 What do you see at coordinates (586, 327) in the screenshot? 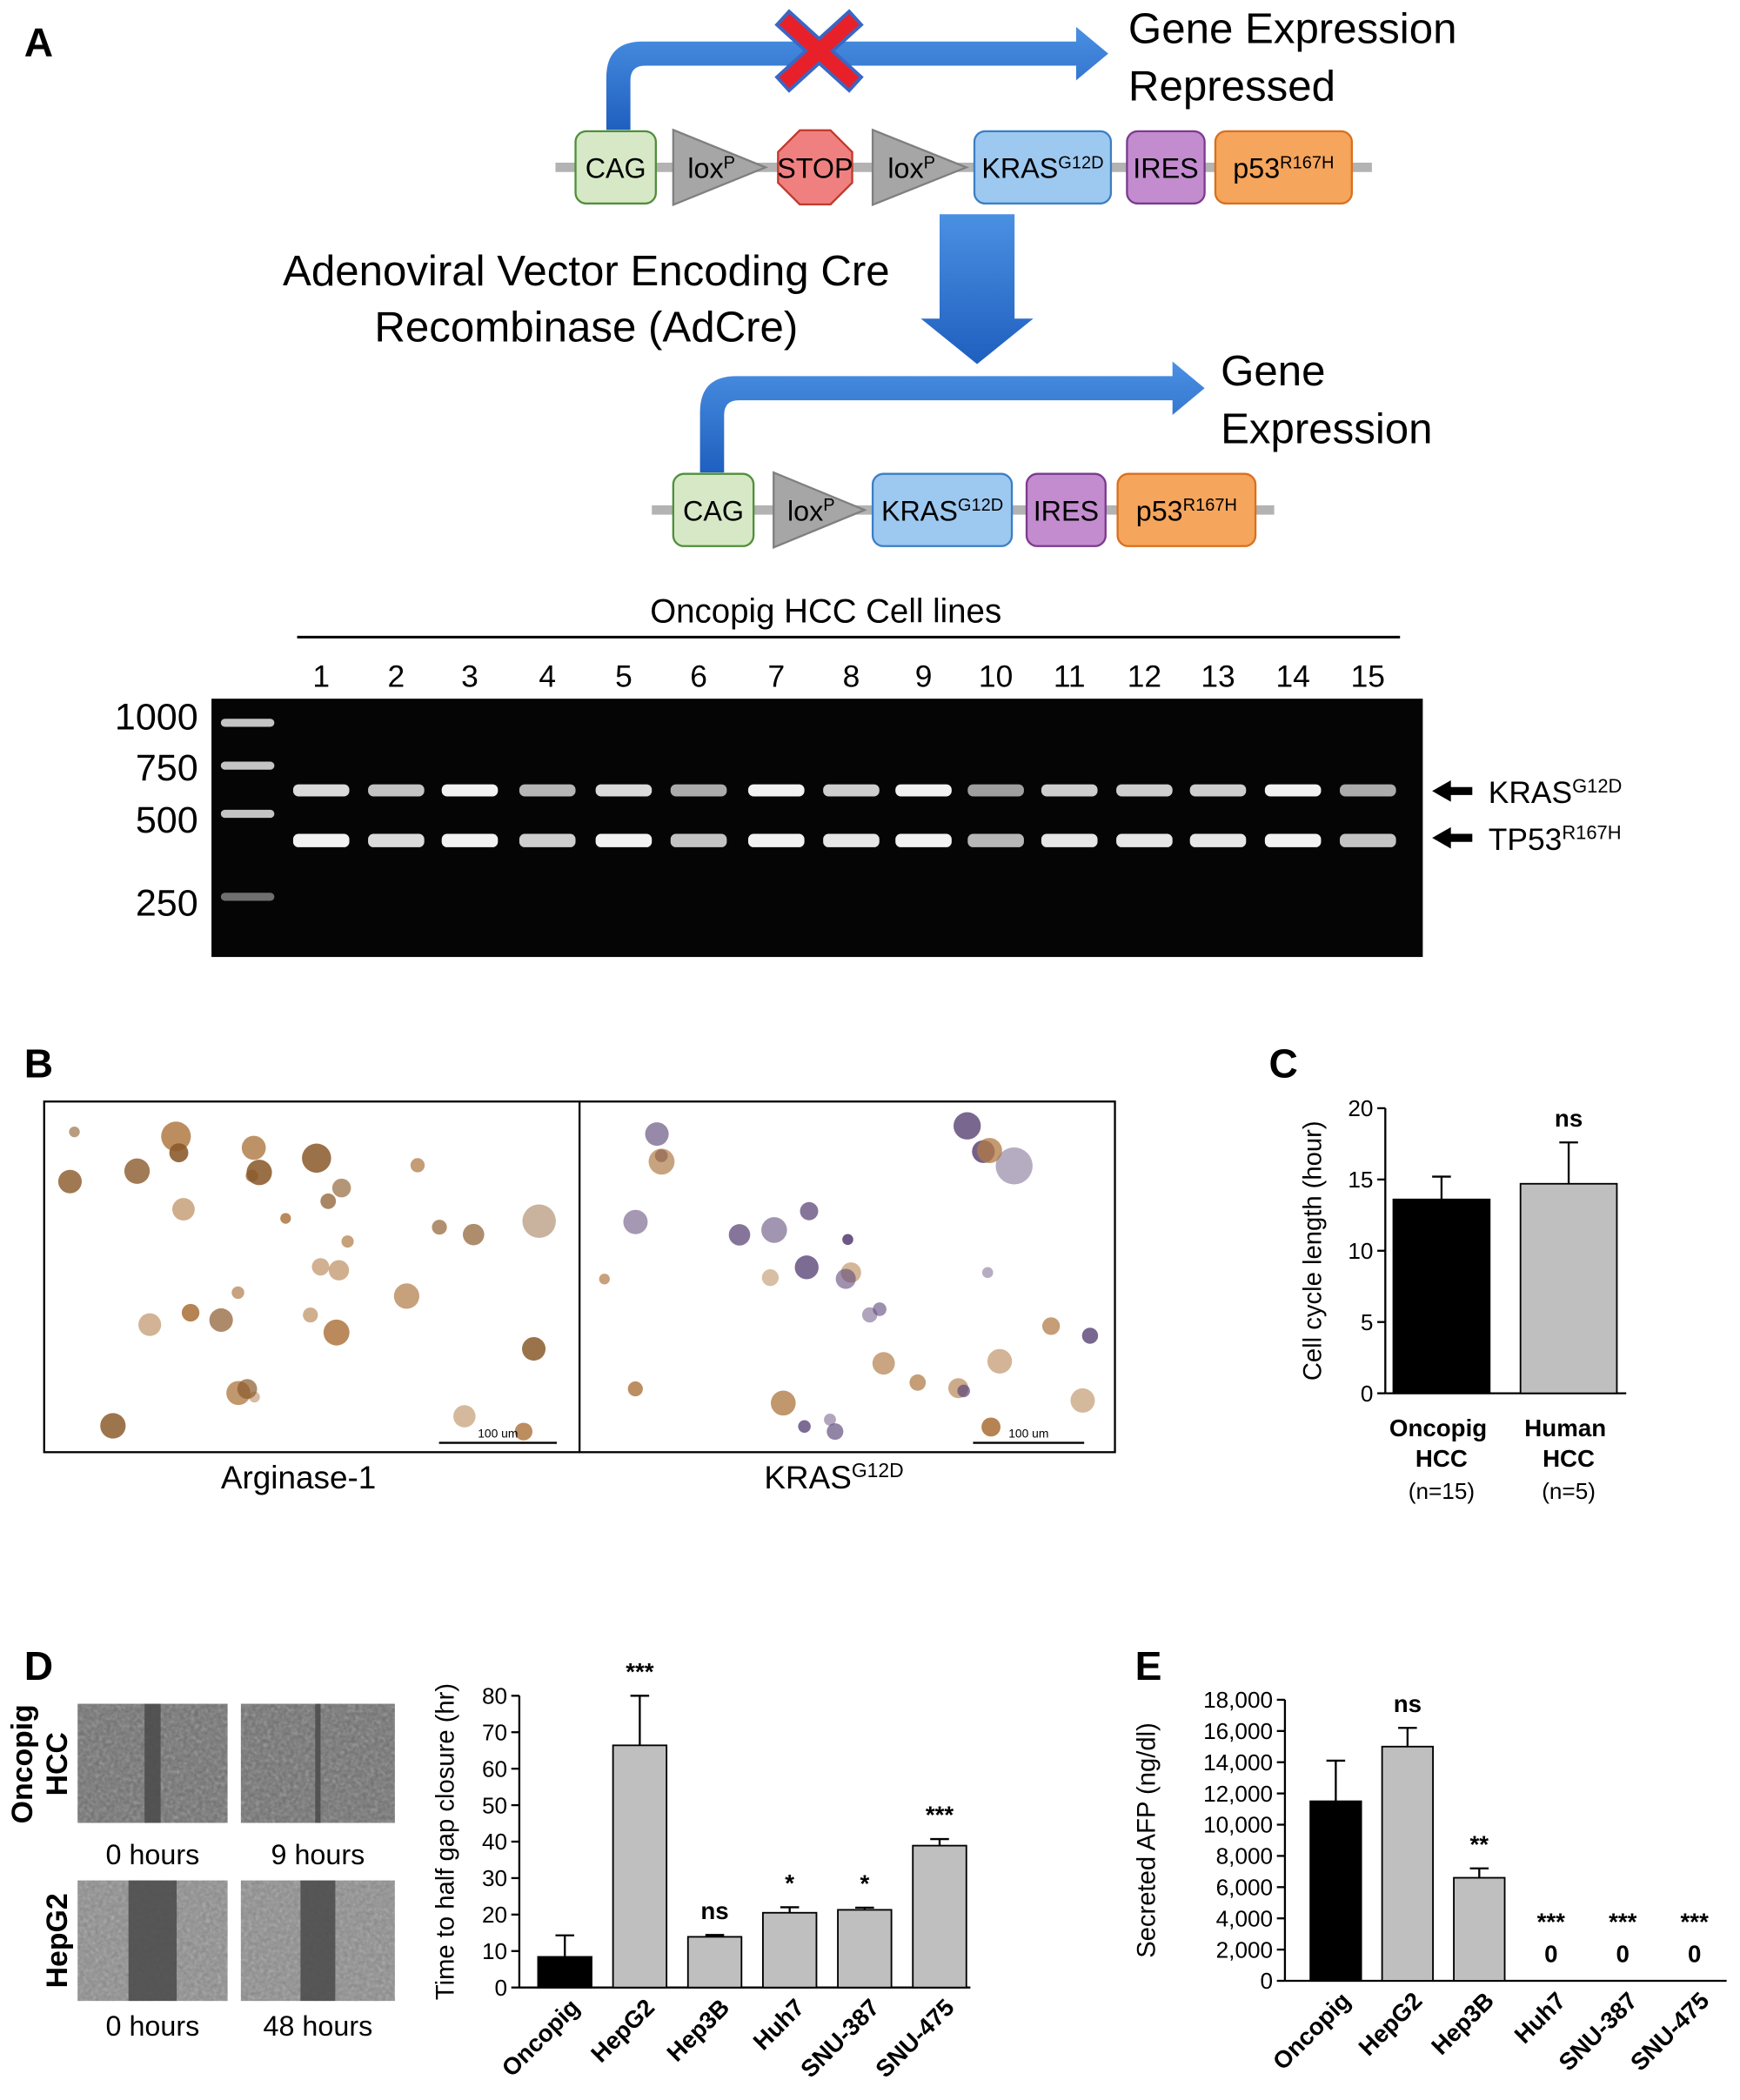
I see `recombinase-label: Recombinase (AdCre)` at bounding box center [586, 327].